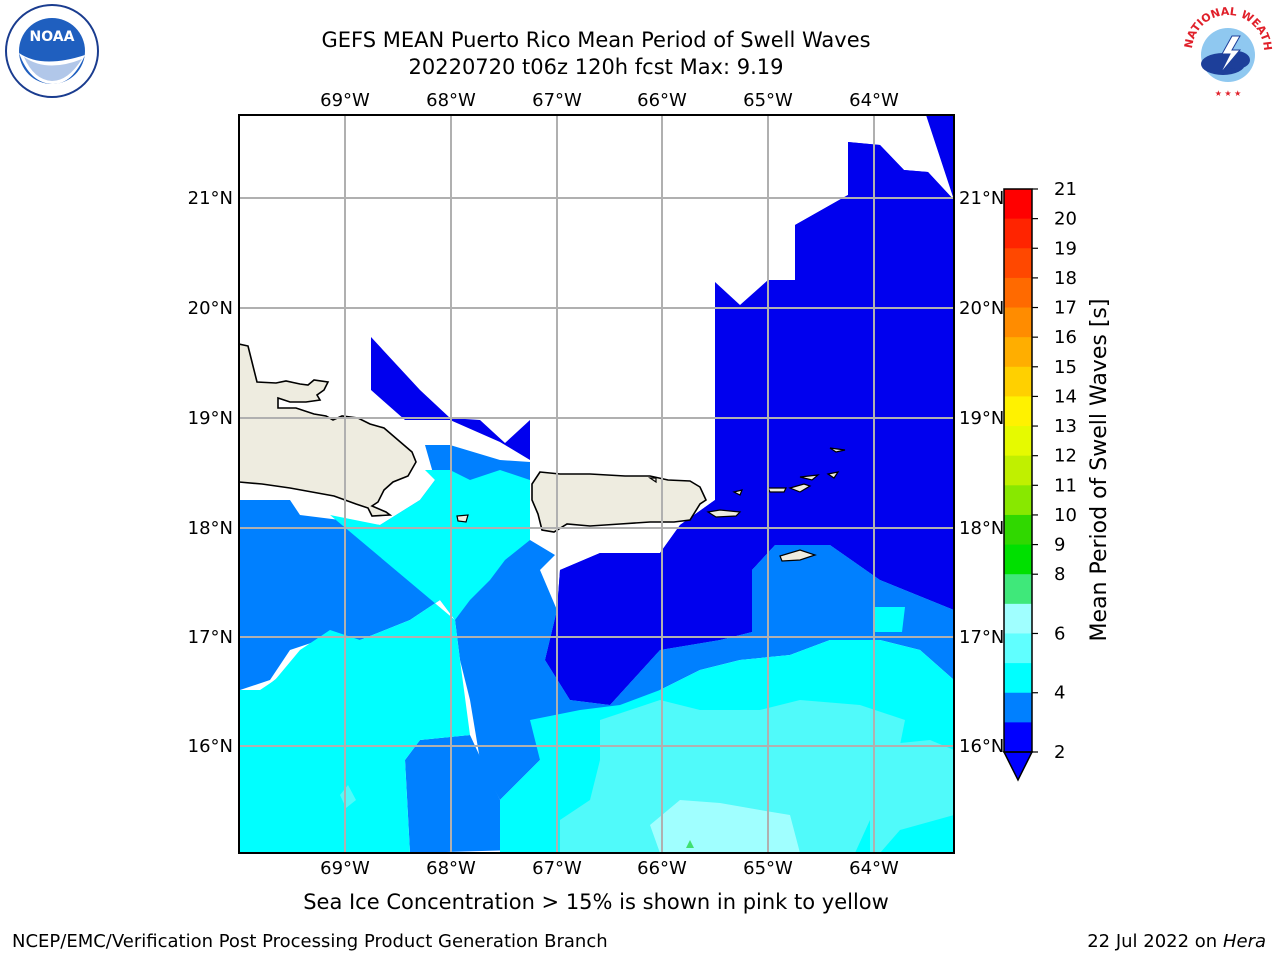 This screenshot has width=1280, height=960. Describe the element at coordinates (662, 868) in the screenshot. I see `lon-label-bottom: 66°W` at that location.